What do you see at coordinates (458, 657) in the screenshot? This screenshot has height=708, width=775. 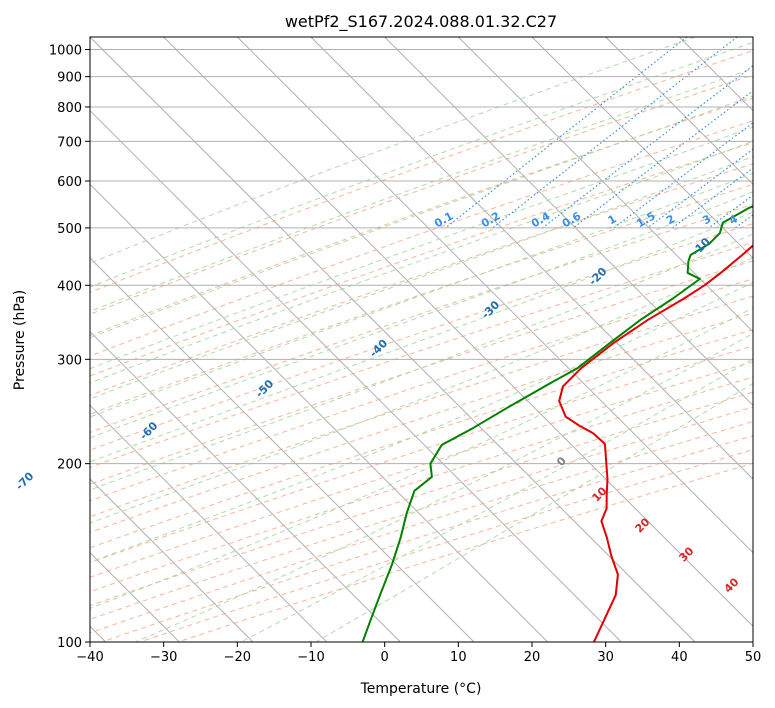 I see `x-tick-label: 10` at bounding box center [458, 657].